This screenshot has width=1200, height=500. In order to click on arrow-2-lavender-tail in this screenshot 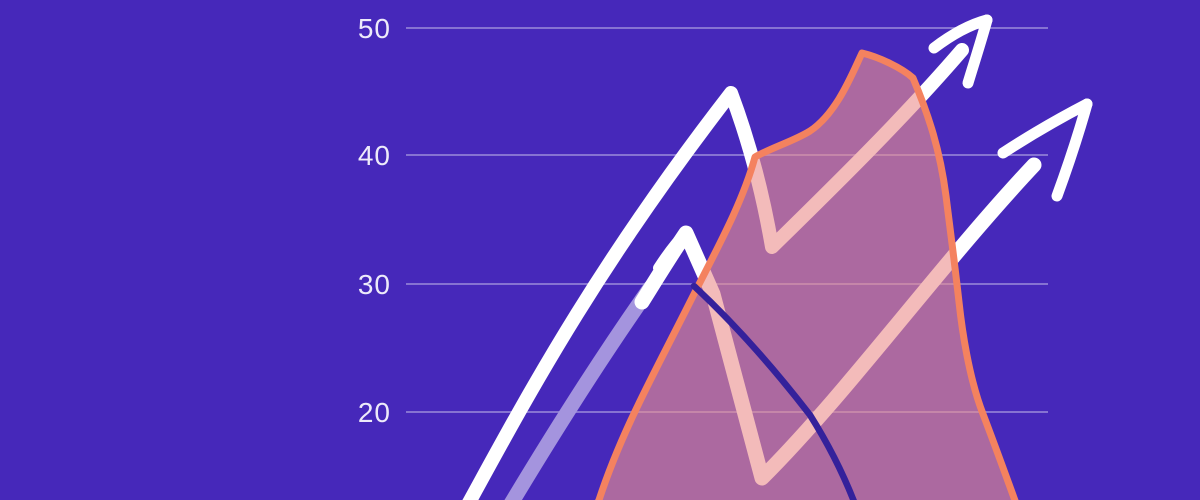, I will do `click(581, 390)`.